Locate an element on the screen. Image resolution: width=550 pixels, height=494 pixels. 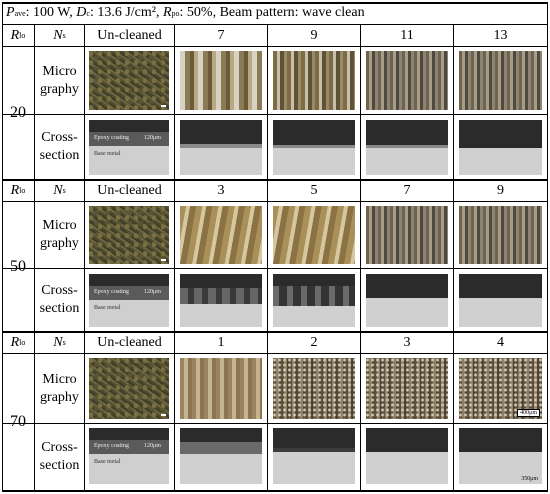
scale-label: 400μm is located at coordinates (528, 413).